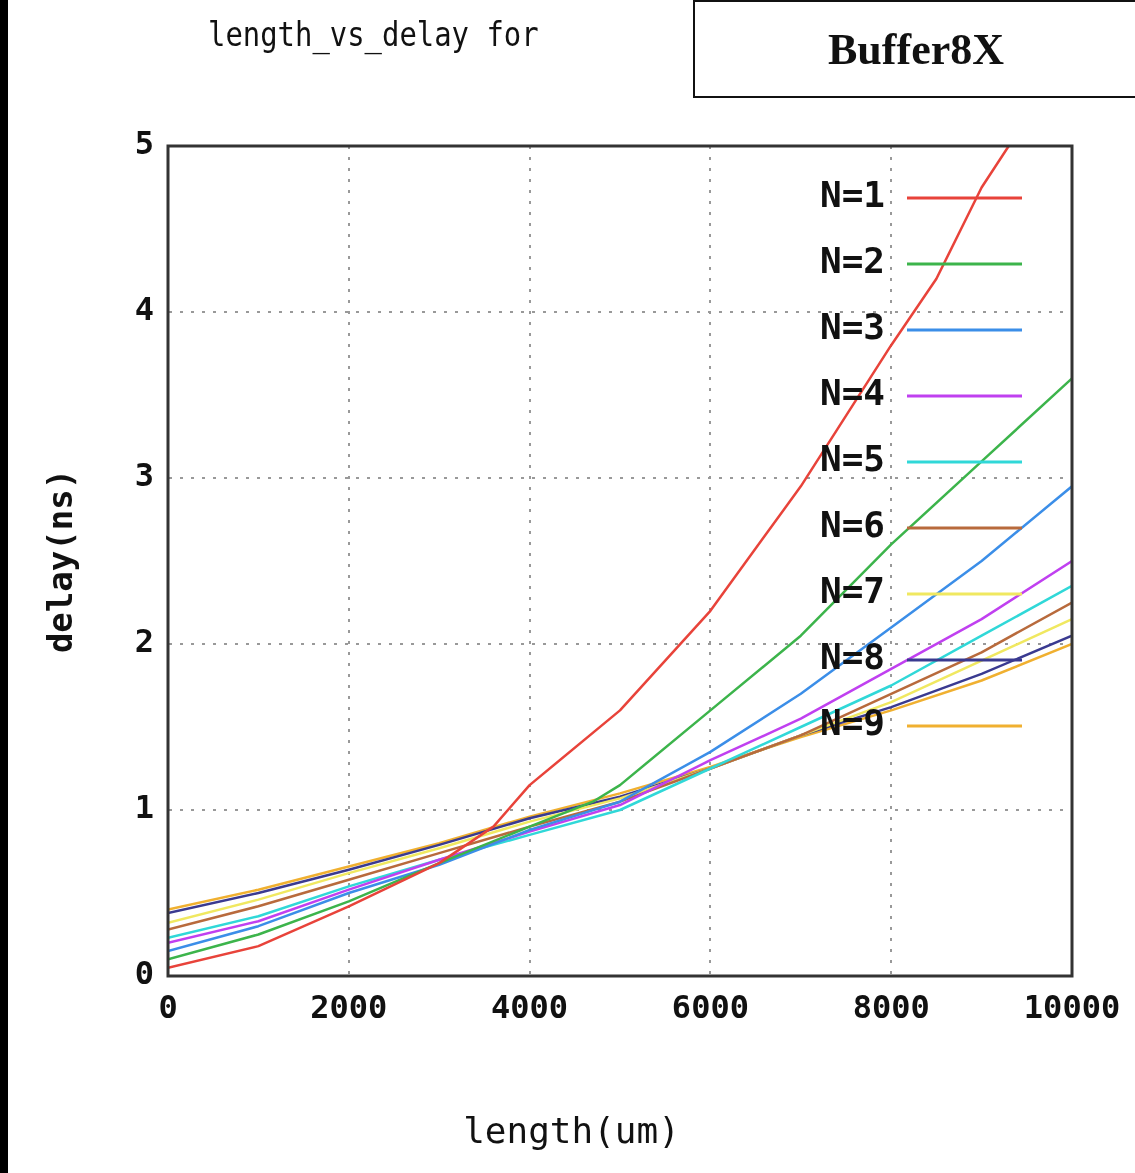 Image resolution: width=1135 pixels, height=1173 pixels. What do you see at coordinates (373, 34) in the screenshot?
I see `chart-title: length_vs_delay for` at bounding box center [373, 34].